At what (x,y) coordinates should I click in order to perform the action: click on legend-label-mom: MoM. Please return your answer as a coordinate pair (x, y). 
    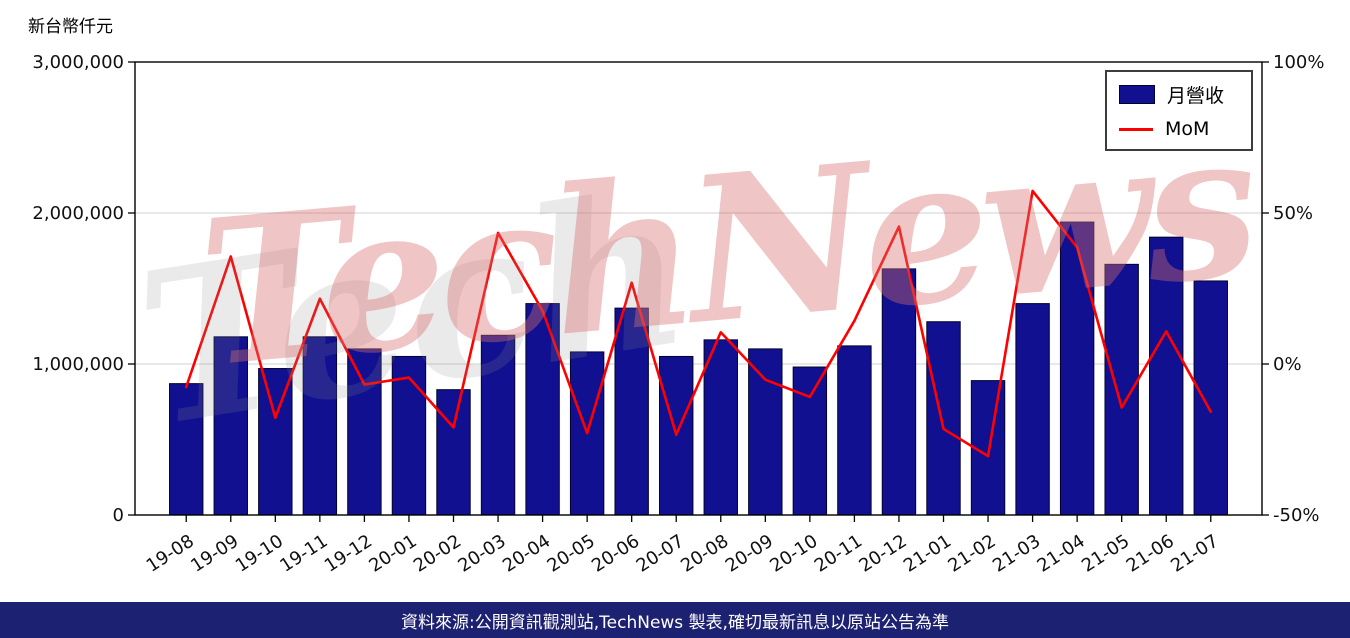
    Looking at the image, I should click on (1187, 129).